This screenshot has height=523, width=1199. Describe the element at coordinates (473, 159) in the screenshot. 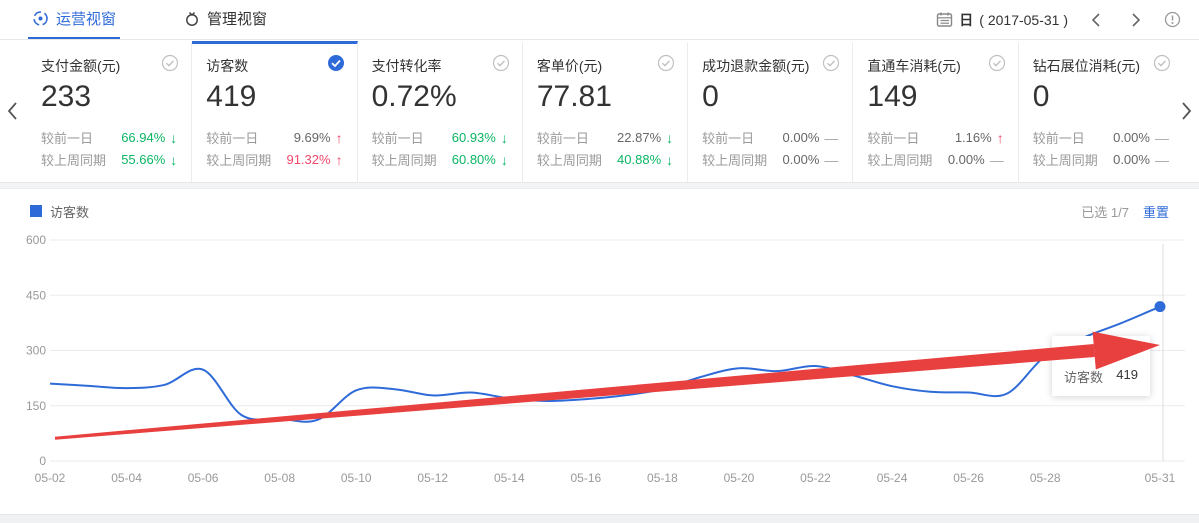

I see `comparison-value: 60.80%` at that location.